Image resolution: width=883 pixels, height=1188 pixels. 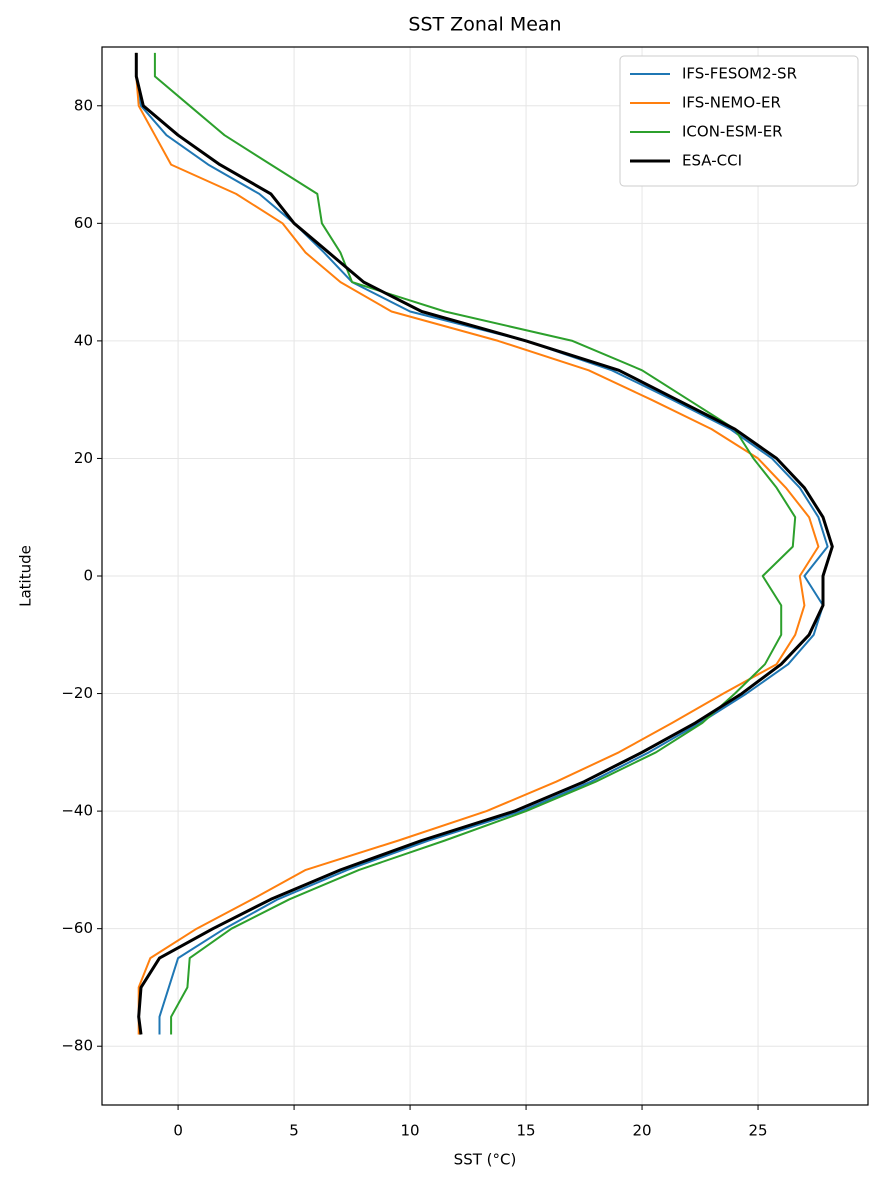 What do you see at coordinates (83, 458) in the screenshot?
I see `y-tick-label: 20` at bounding box center [83, 458].